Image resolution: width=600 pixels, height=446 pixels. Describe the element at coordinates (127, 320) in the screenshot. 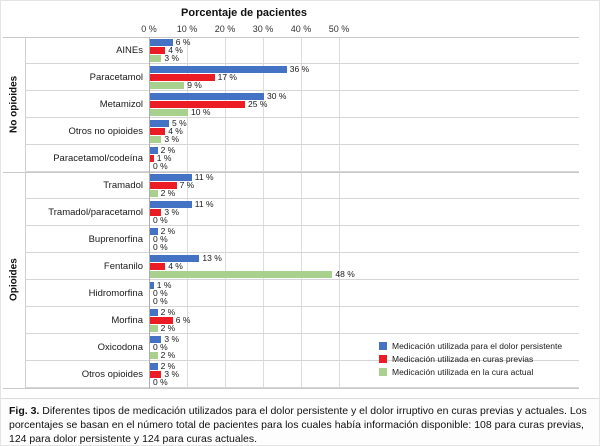

I see `category-label: Morfina` at that location.